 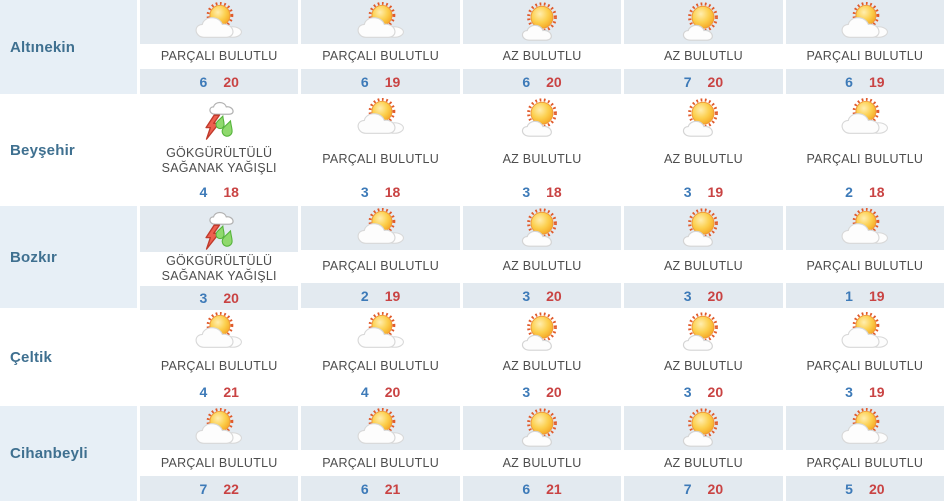 What do you see at coordinates (43, 47) in the screenshot?
I see `city-name-link: Altınekin` at bounding box center [43, 47].